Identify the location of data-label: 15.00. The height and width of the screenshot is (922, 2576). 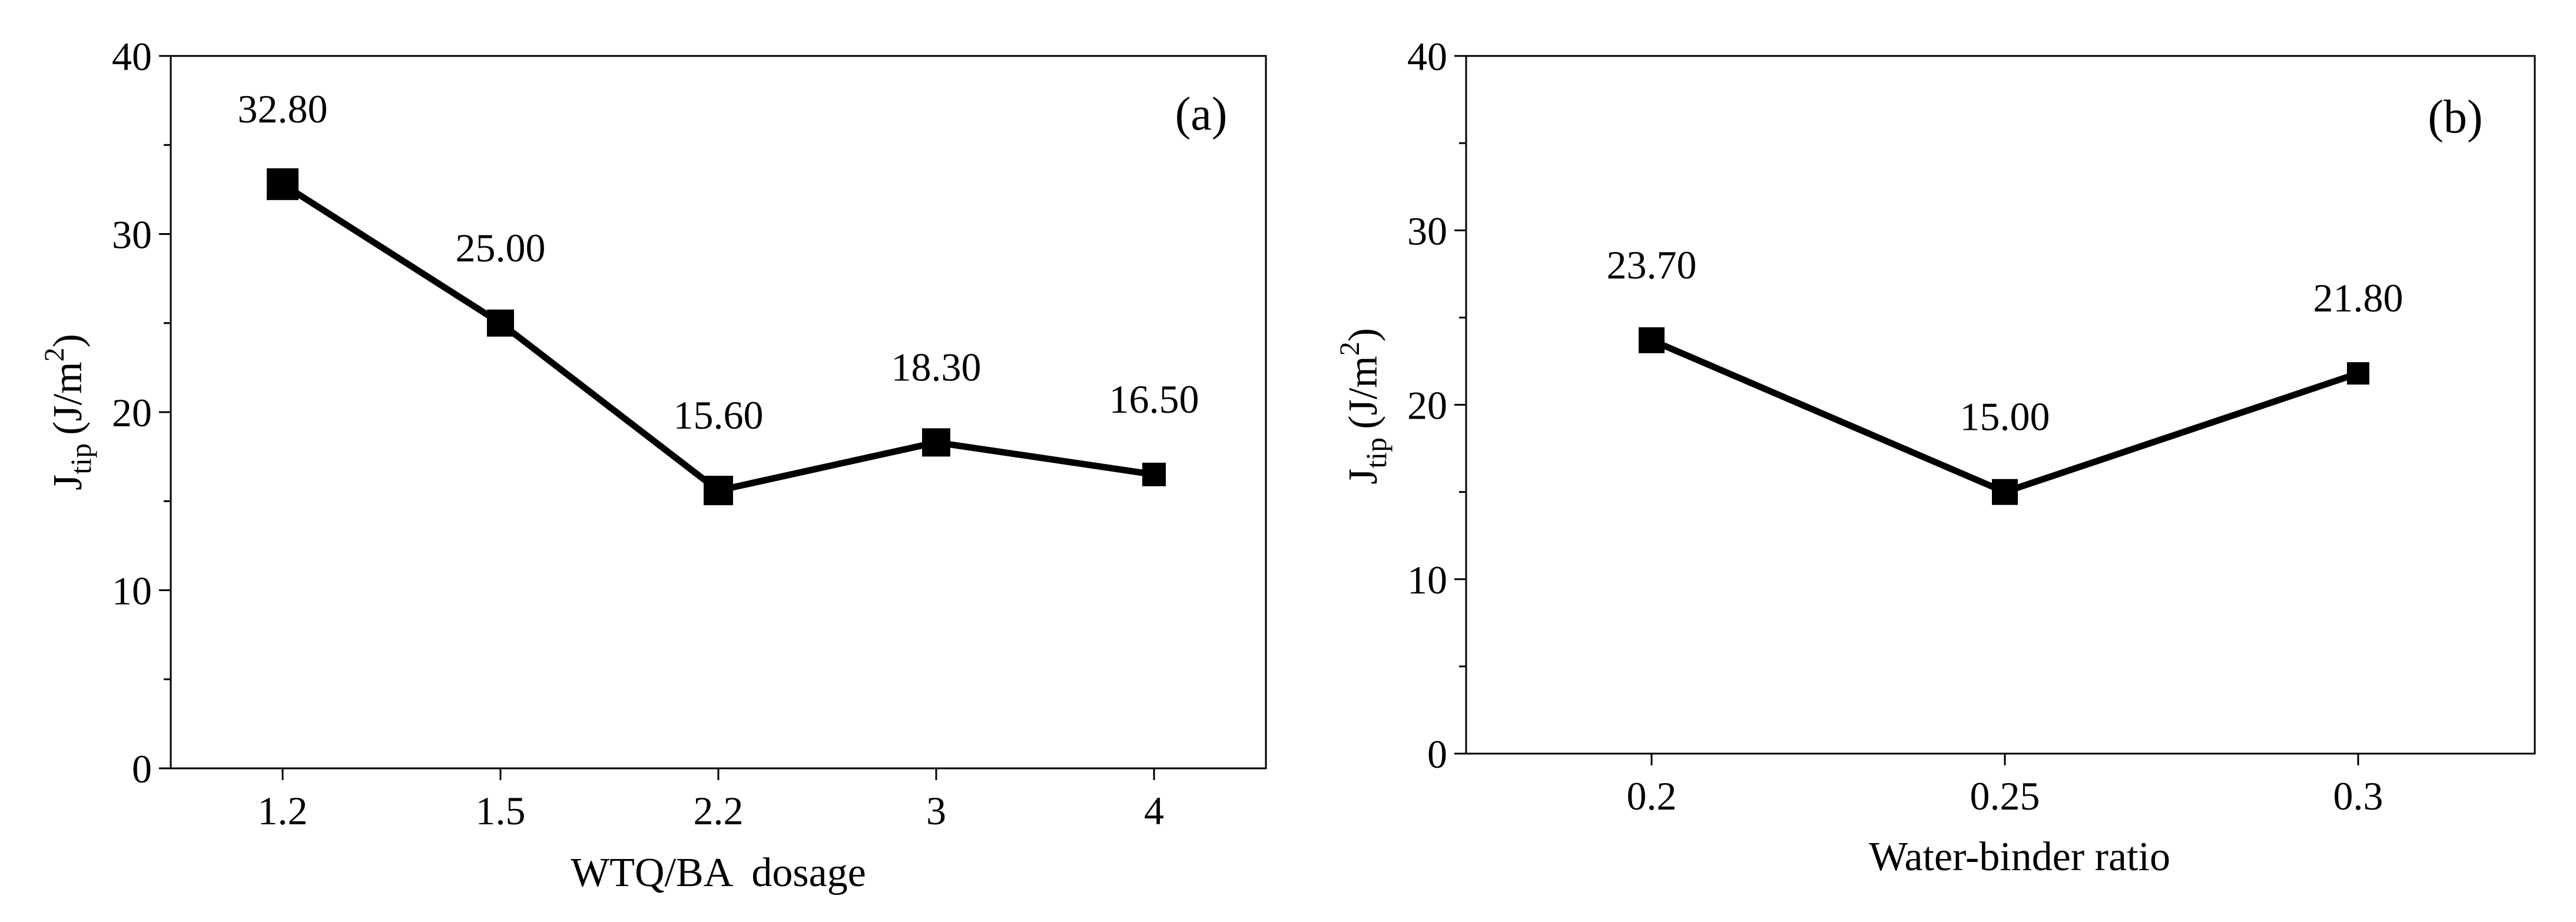
(2005, 417).